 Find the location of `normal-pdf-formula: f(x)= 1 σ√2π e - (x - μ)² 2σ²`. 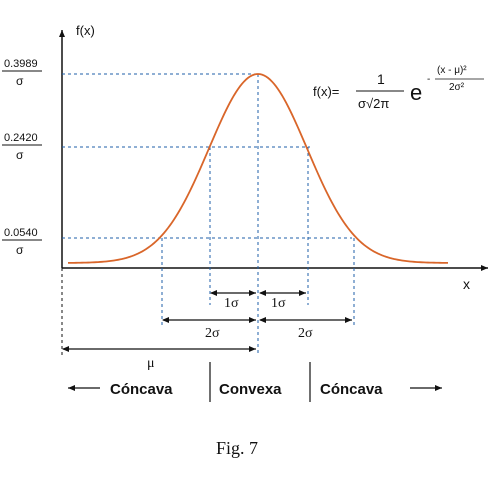

normal-pdf-formula: f(x)= 1 σ√2π e - (x - μ)² 2σ² is located at coordinates (398, 88).